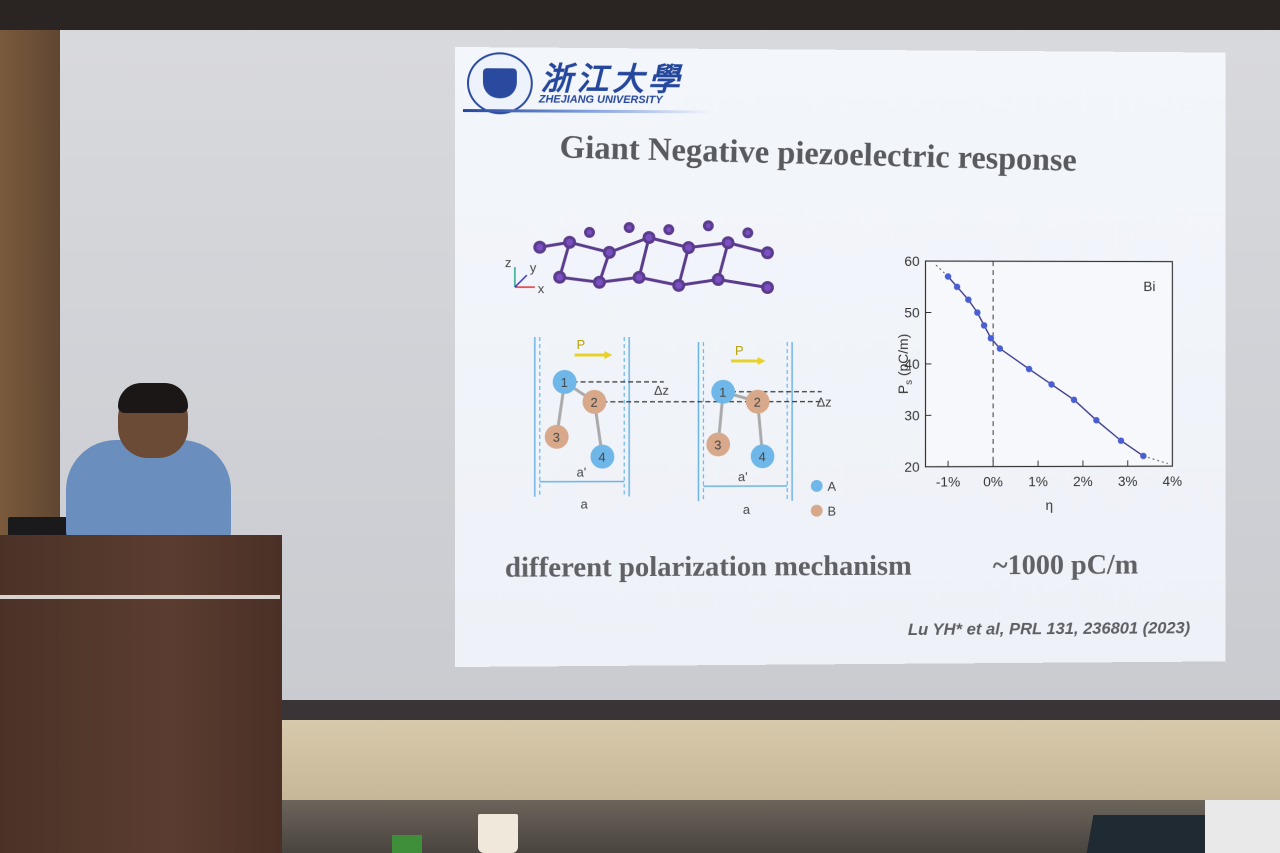 This screenshot has width=1280, height=853. Describe the element at coordinates (743, 476) in the screenshot. I see `a-prime-label-right: a'` at that location.